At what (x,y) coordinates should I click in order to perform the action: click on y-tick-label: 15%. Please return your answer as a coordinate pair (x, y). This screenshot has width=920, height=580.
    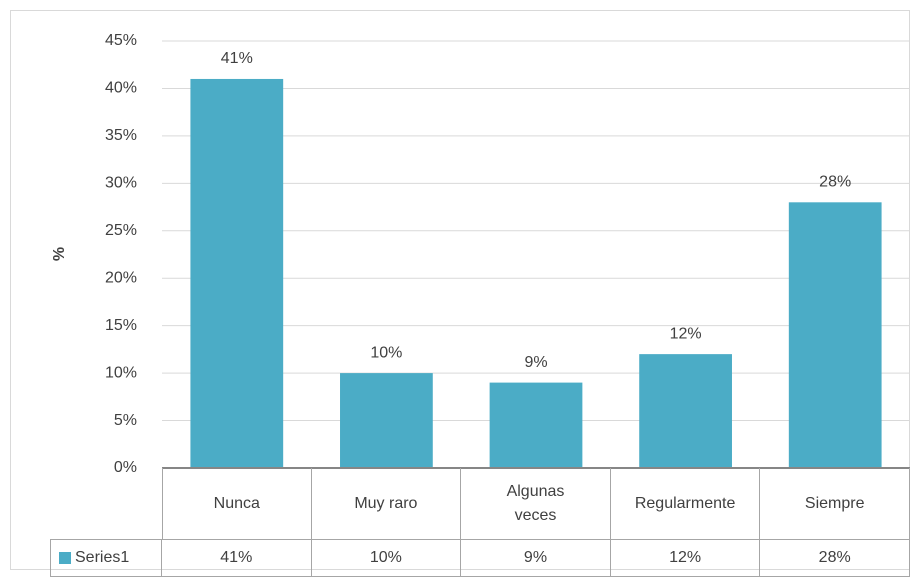
    Looking at the image, I should click on (121, 325).